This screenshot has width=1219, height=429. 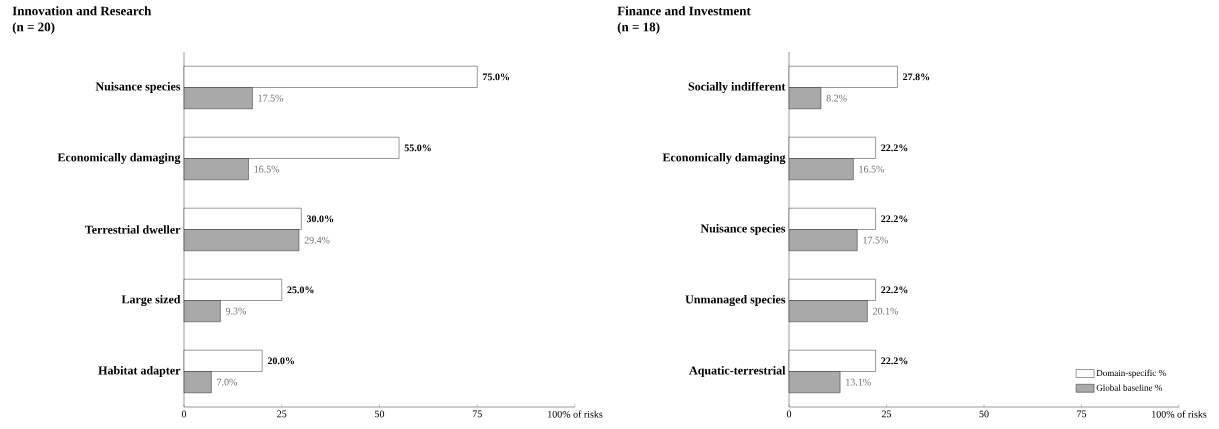 I want to click on data-label: 75.0%, so click(x=496, y=77).